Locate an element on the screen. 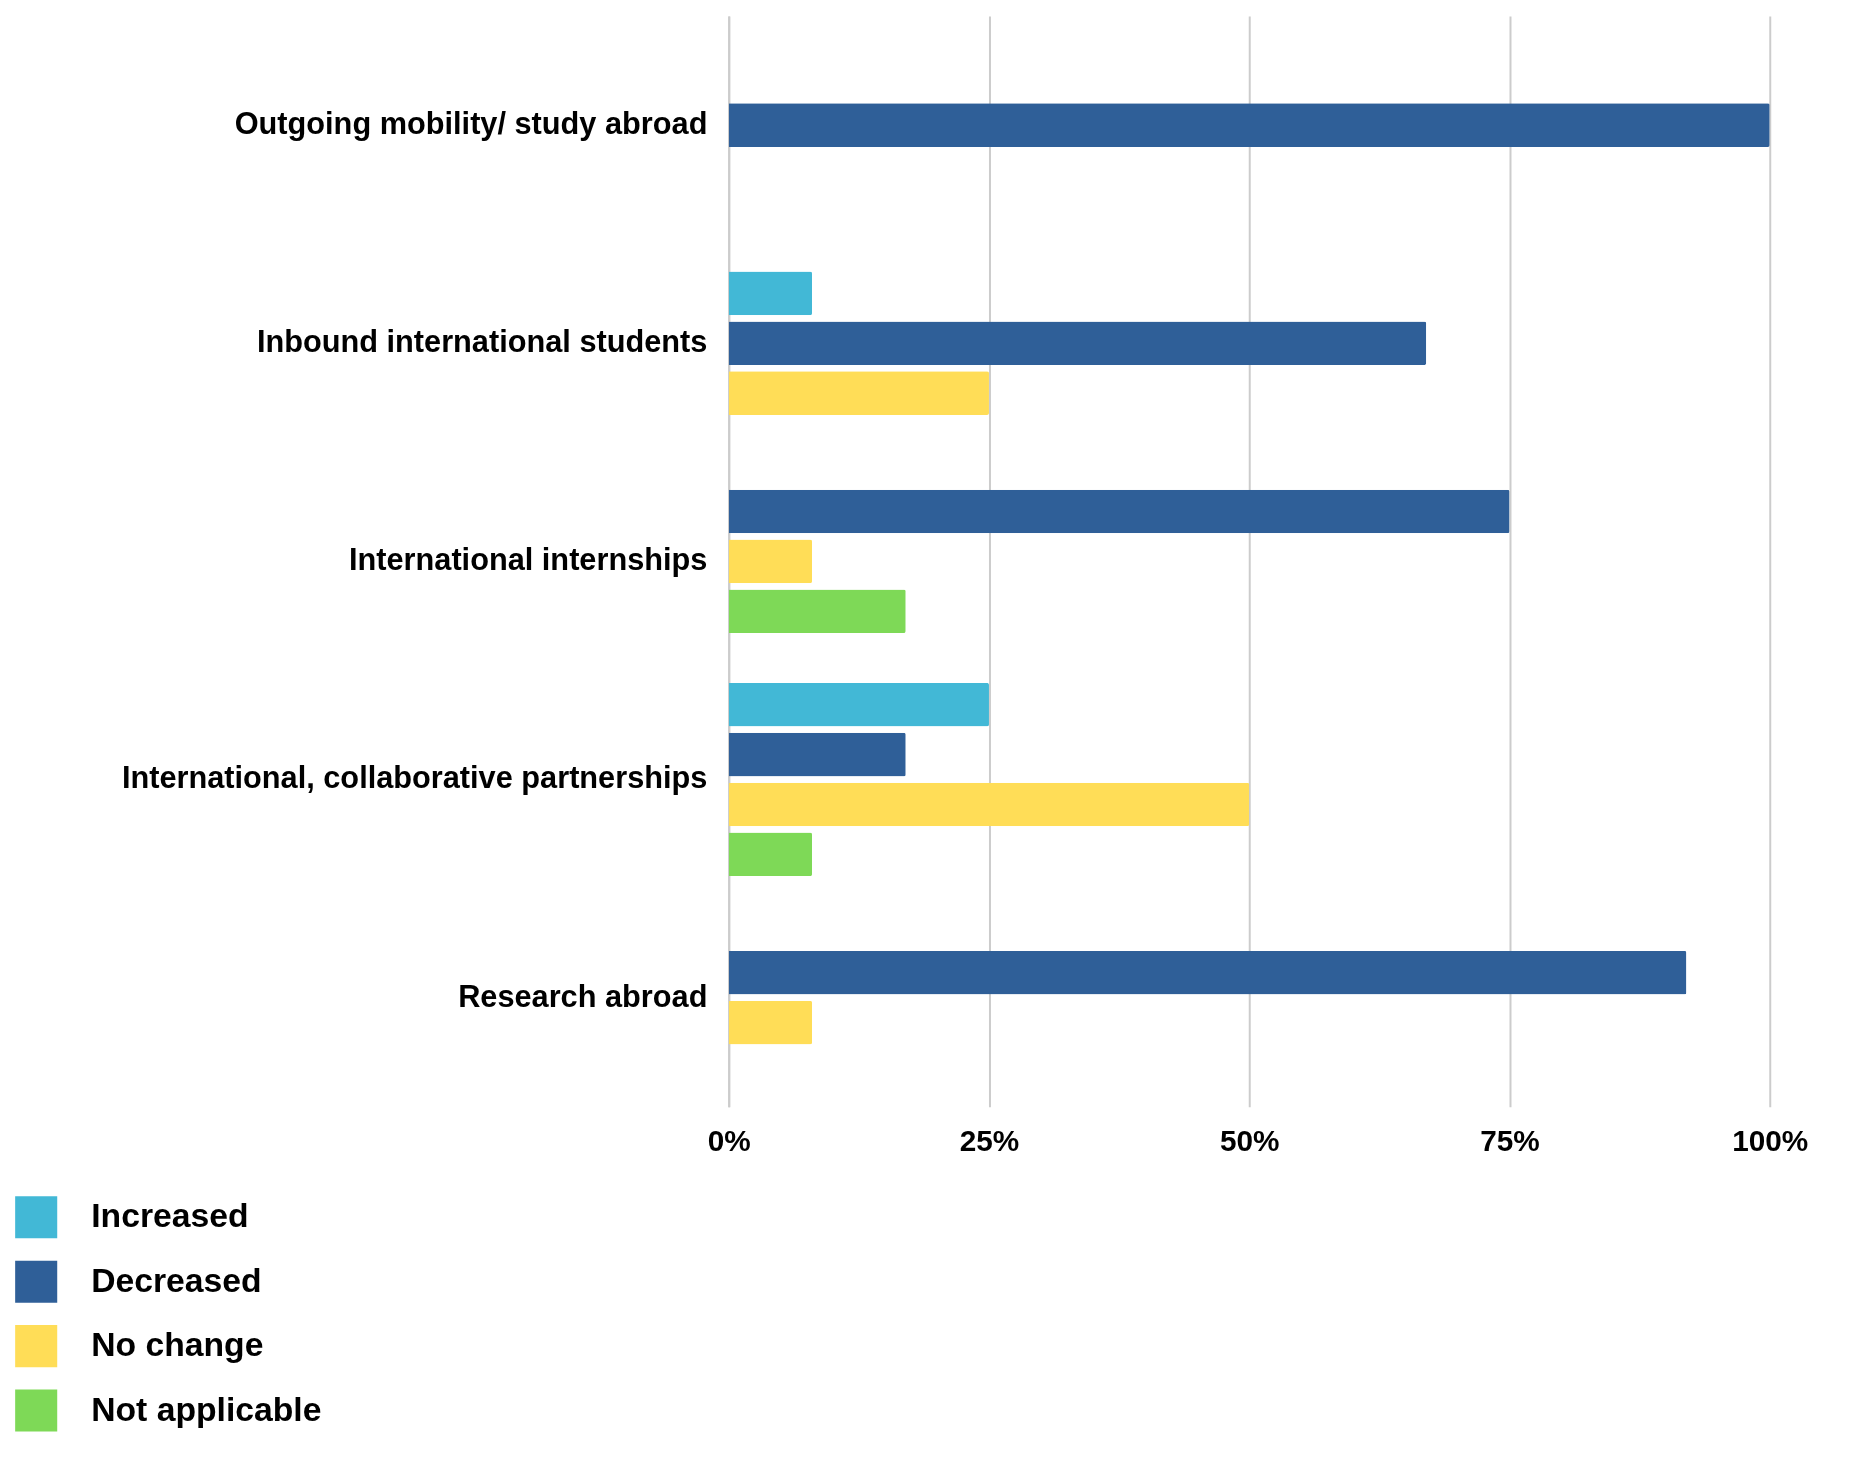 The height and width of the screenshot is (1459, 1858). y-tick-label: Inbound international students is located at coordinates (482, 342).